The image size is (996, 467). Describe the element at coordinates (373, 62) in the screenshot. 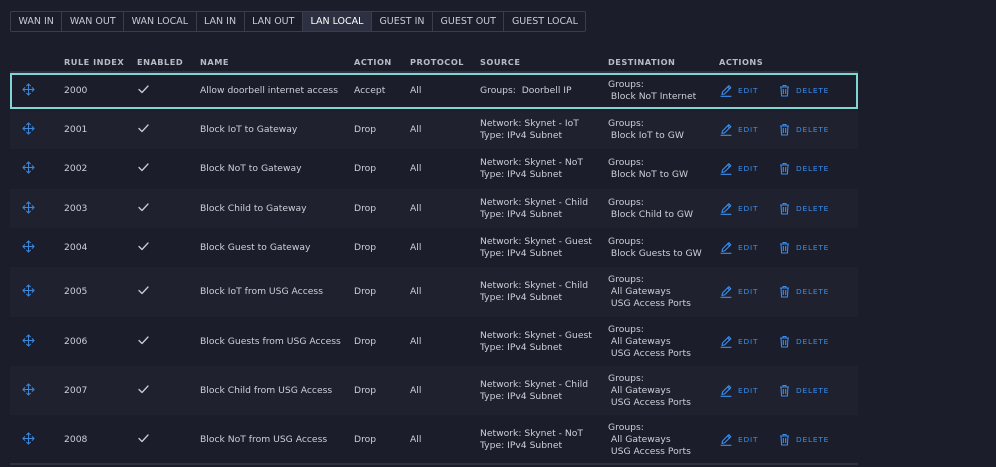

I see `column-action: ACTION` at that location.